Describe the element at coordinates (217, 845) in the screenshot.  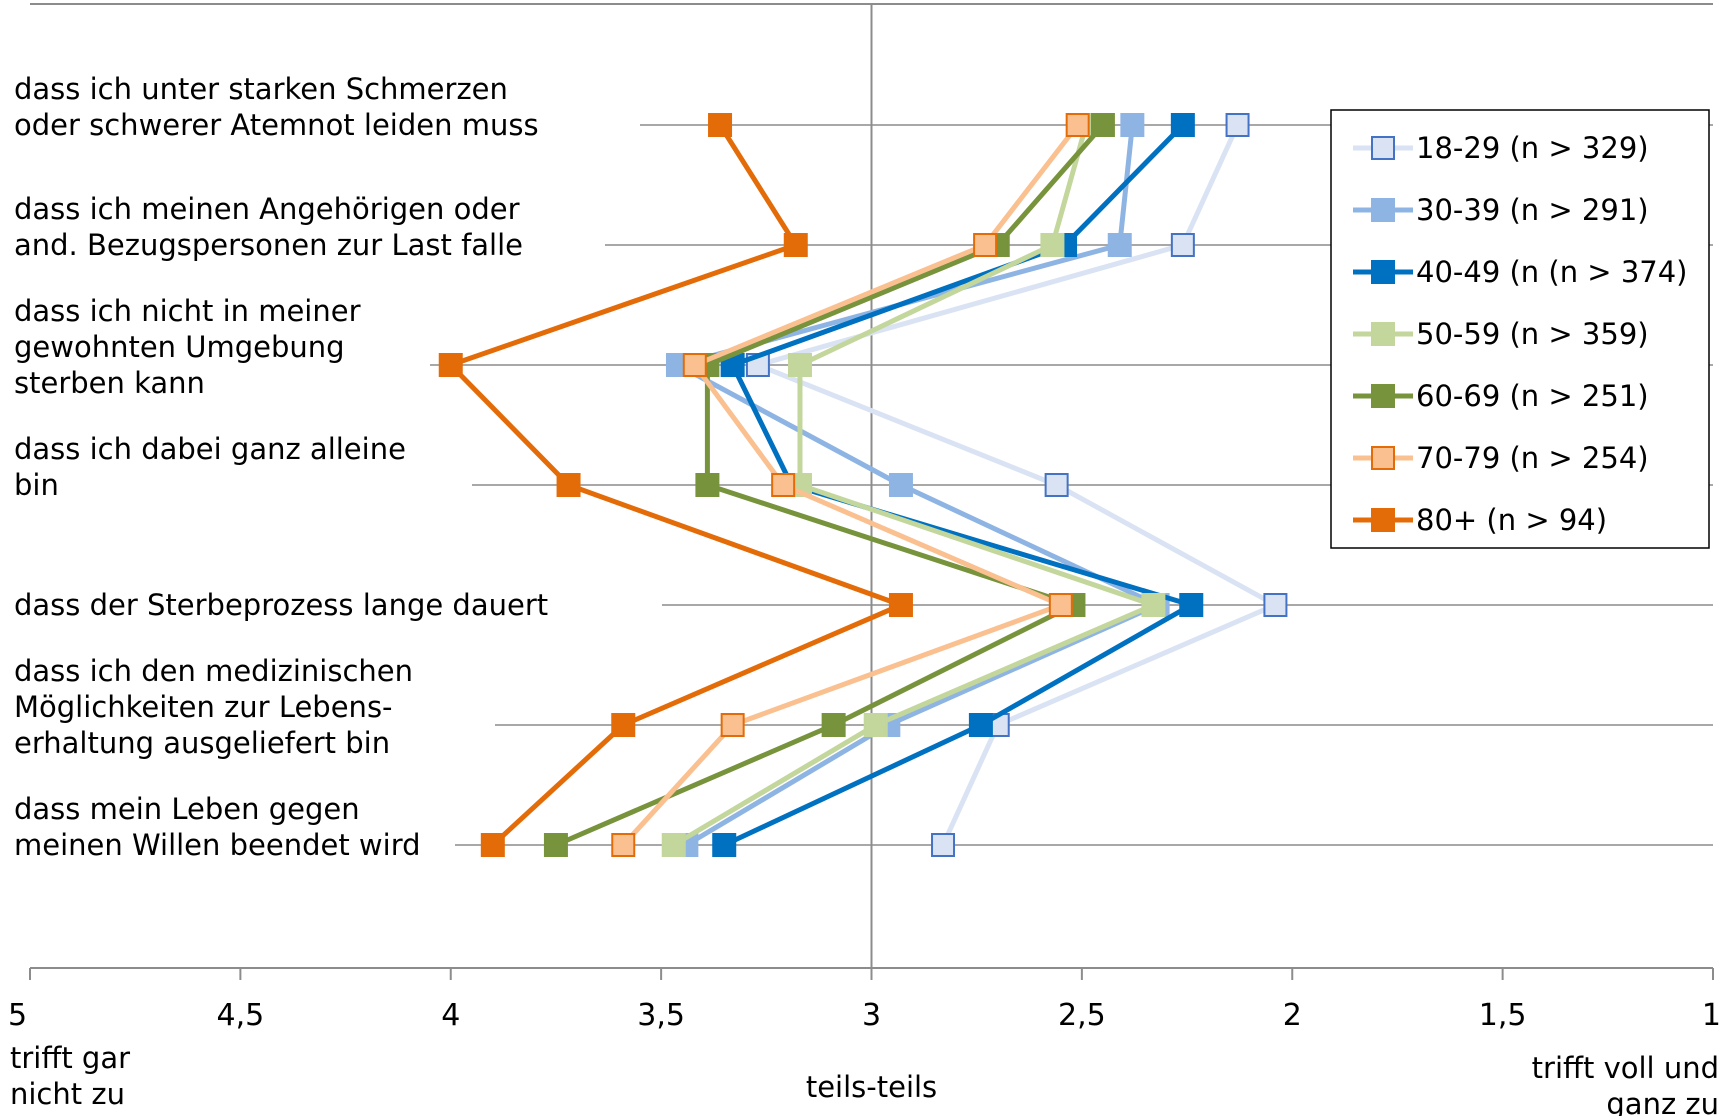
I see `category-label: meinen Willen beendet wird` at that location.